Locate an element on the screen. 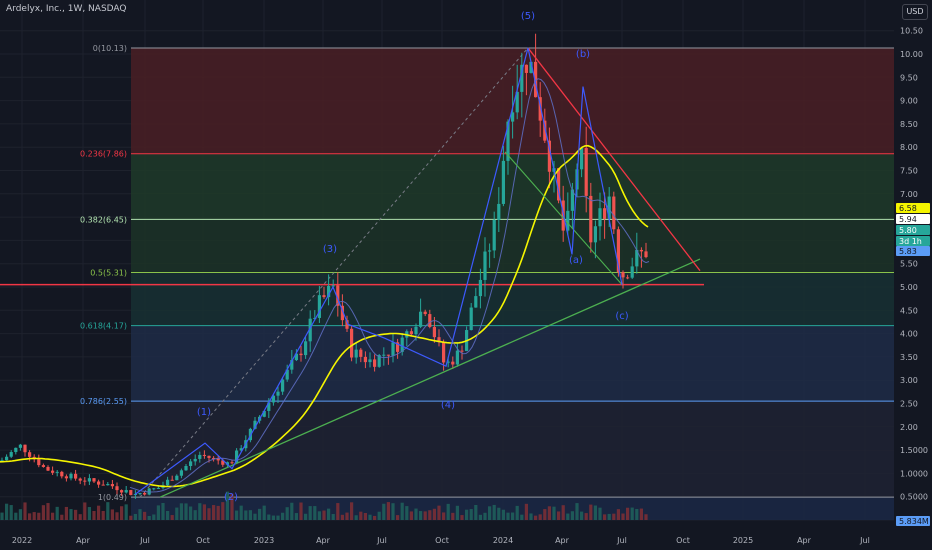 This screenshot has width=932, height=550. price-axis-tick: 5.00 is located at coordinates (909, 287).